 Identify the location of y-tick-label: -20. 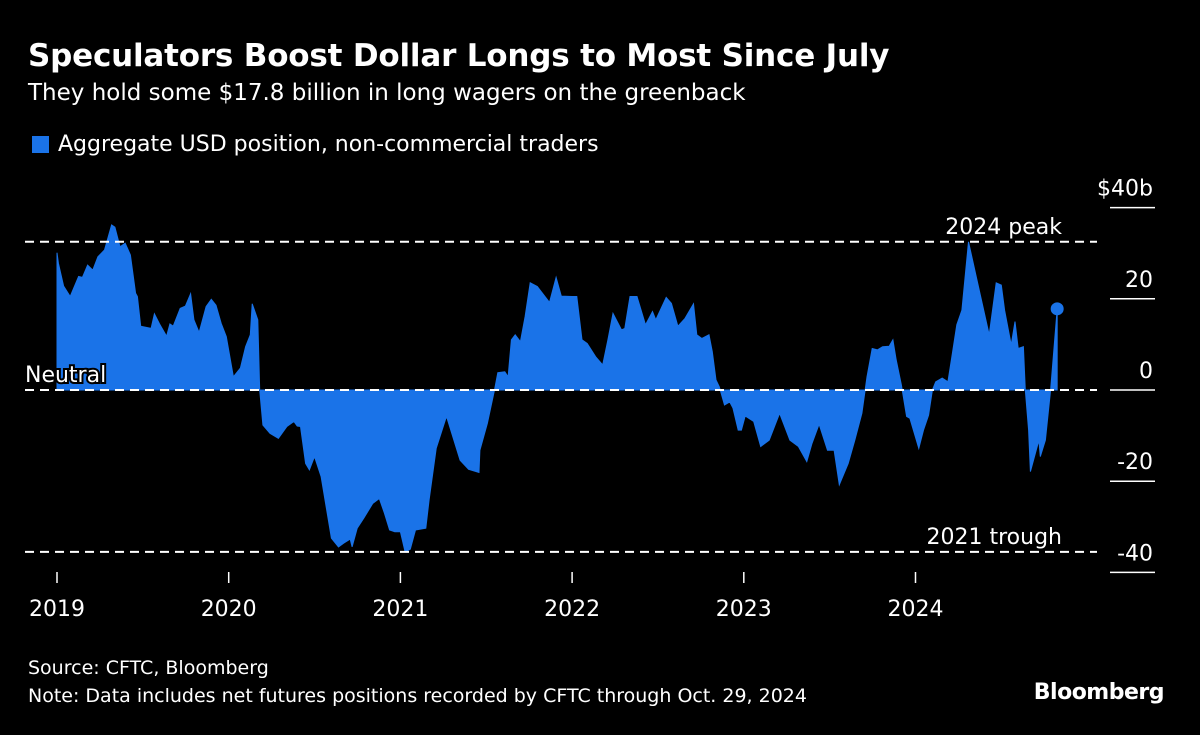
(1135, 462).